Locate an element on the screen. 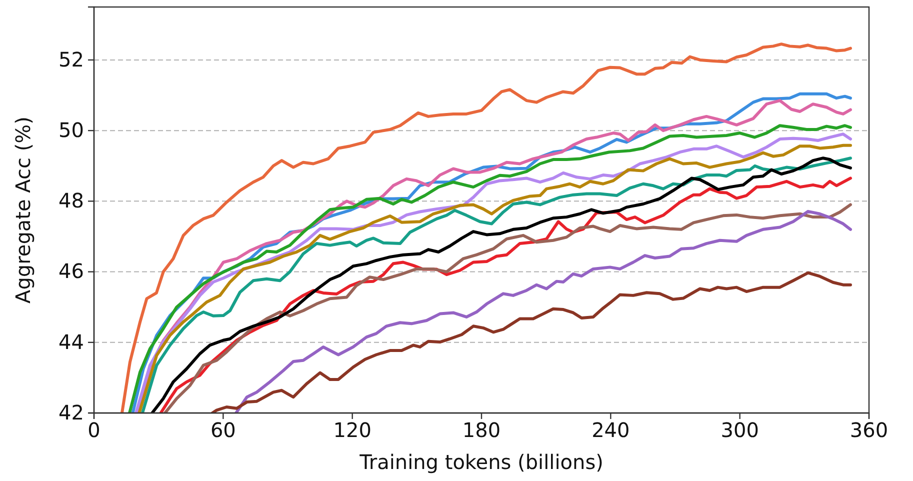  x-tick-label: 240 is located at coordinates (611, 430).